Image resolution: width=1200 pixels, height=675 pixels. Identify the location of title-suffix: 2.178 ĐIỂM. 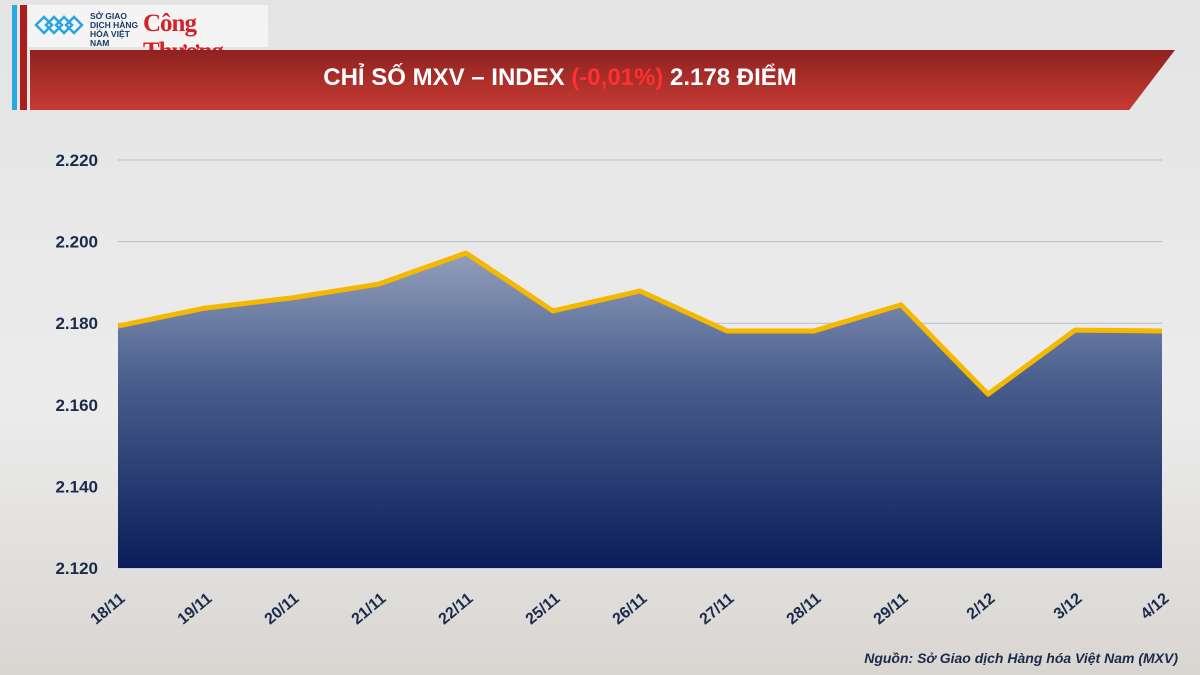
(733, 77).